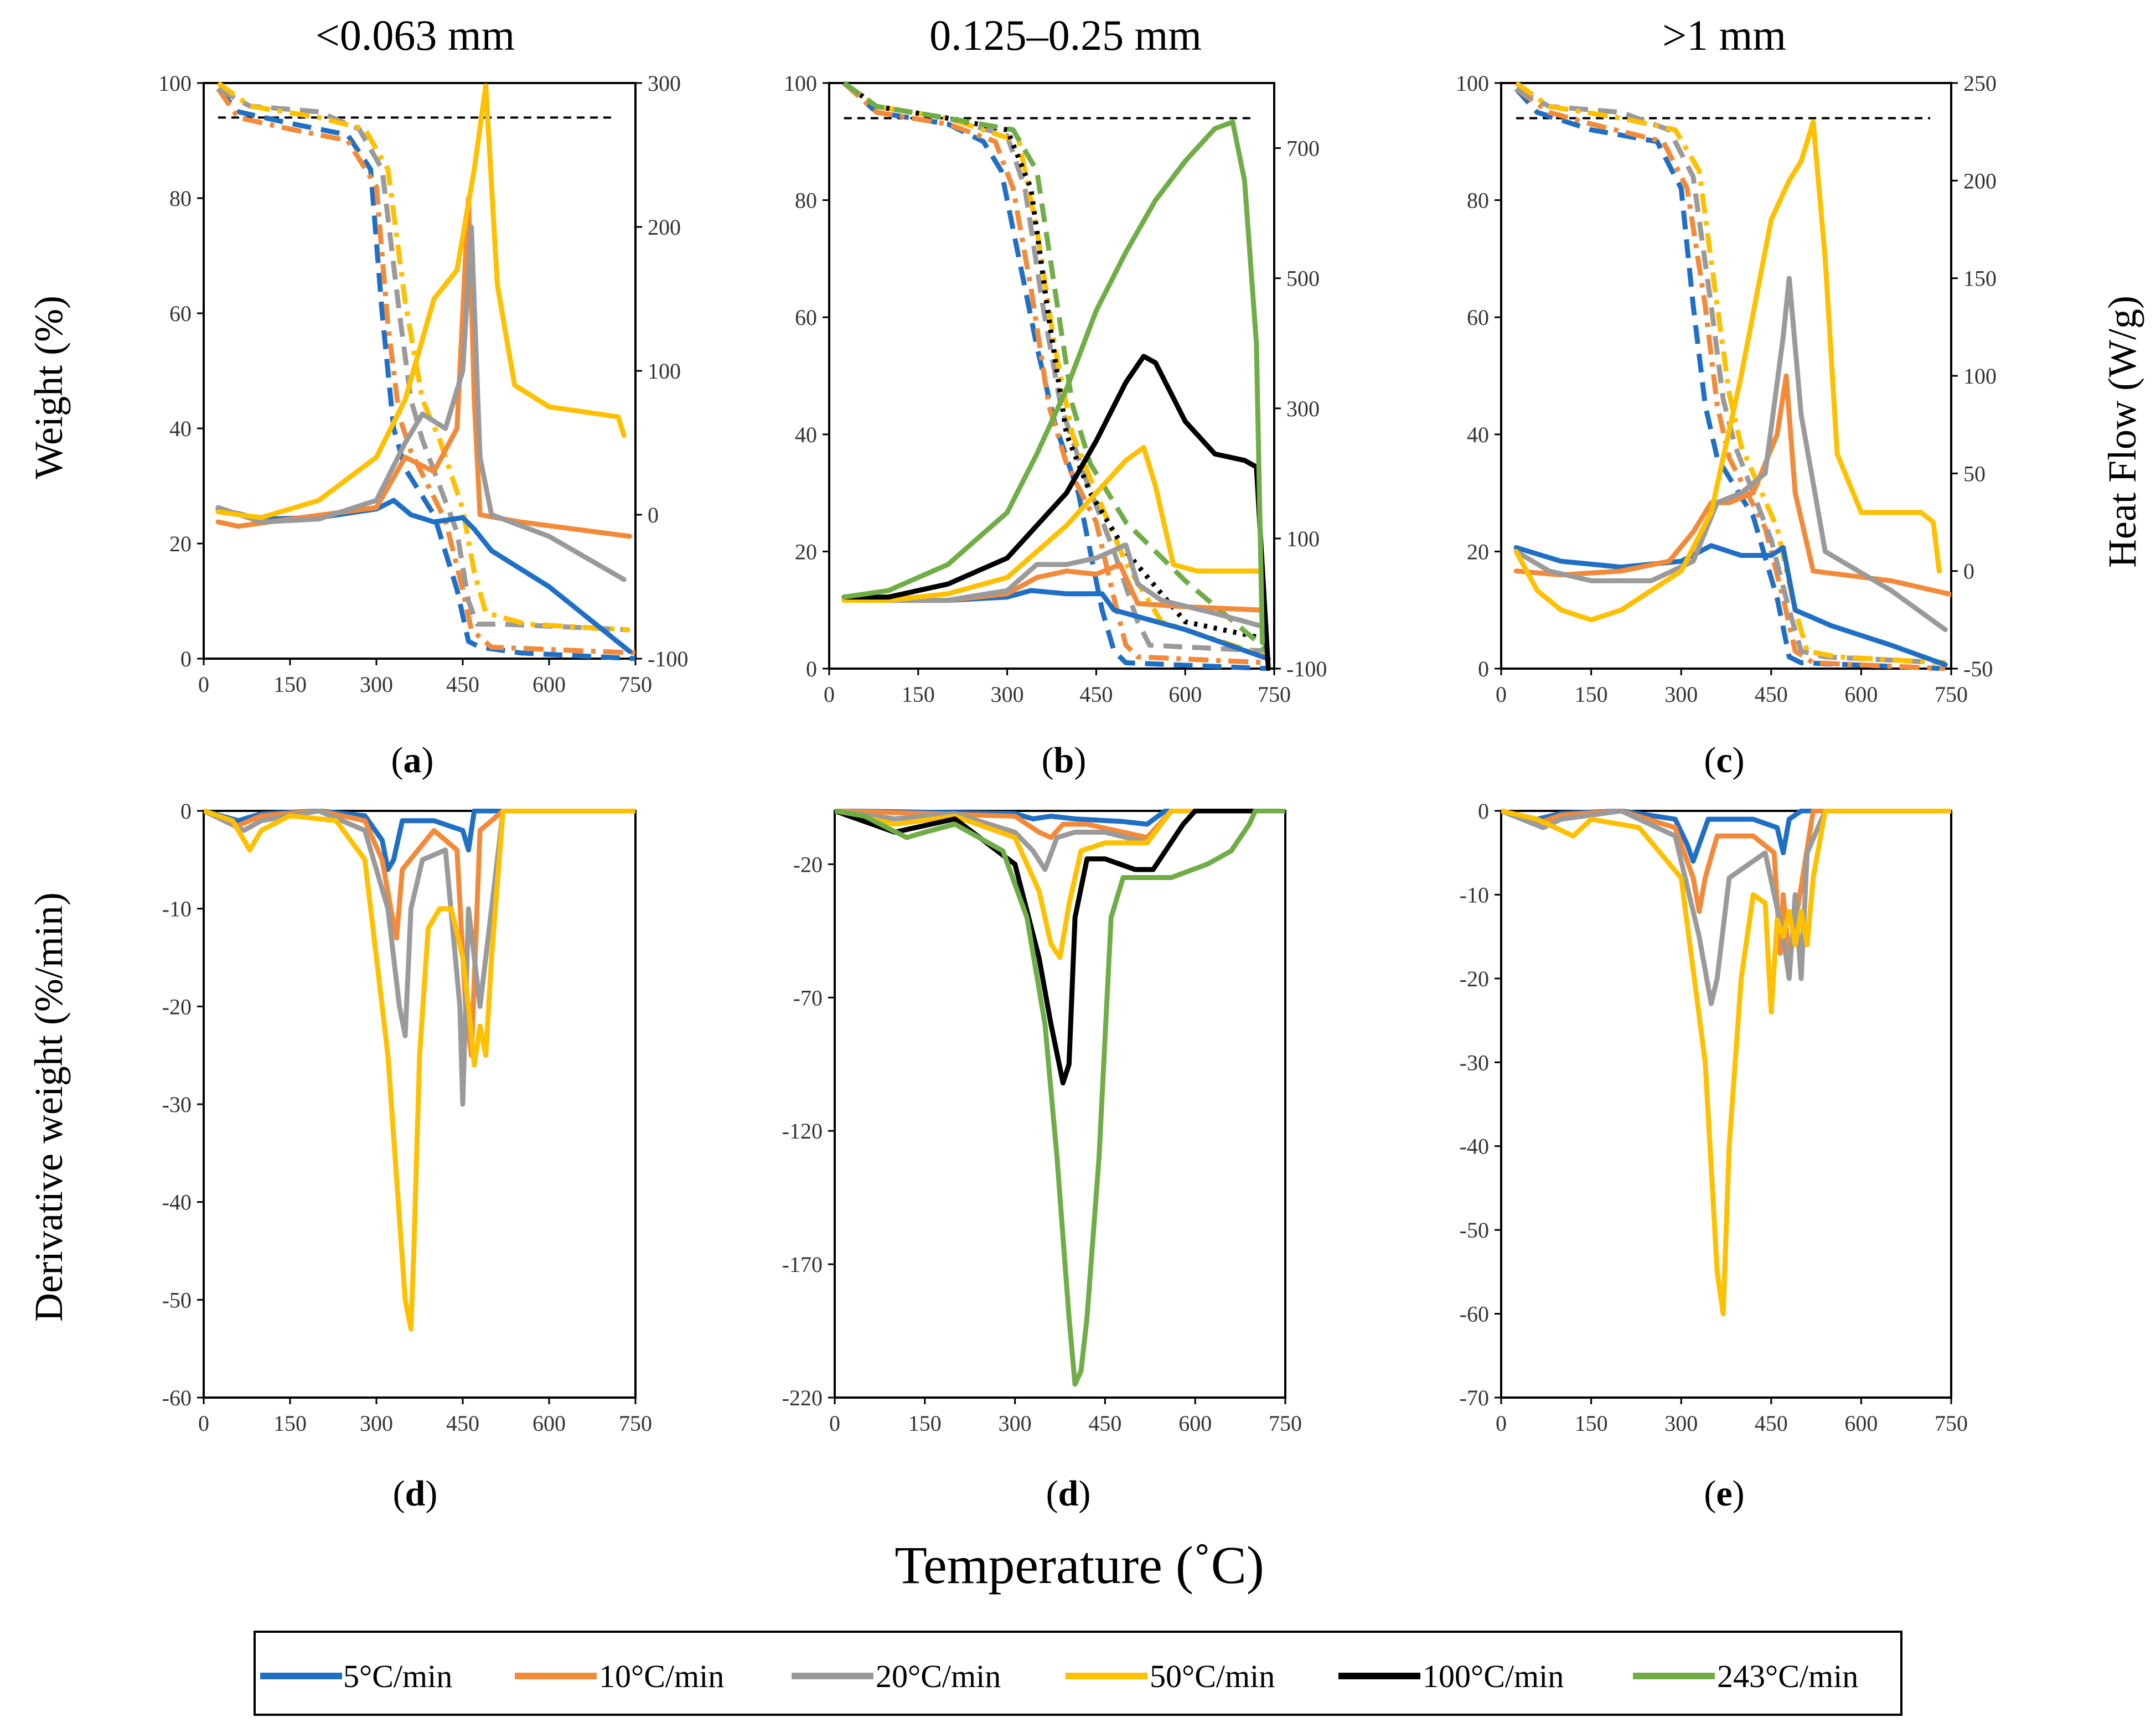  I want to click on panel-d-second: 0 150 300 450 600 750 -220 -170 -120 -70 -20, so click(1042, 1122).